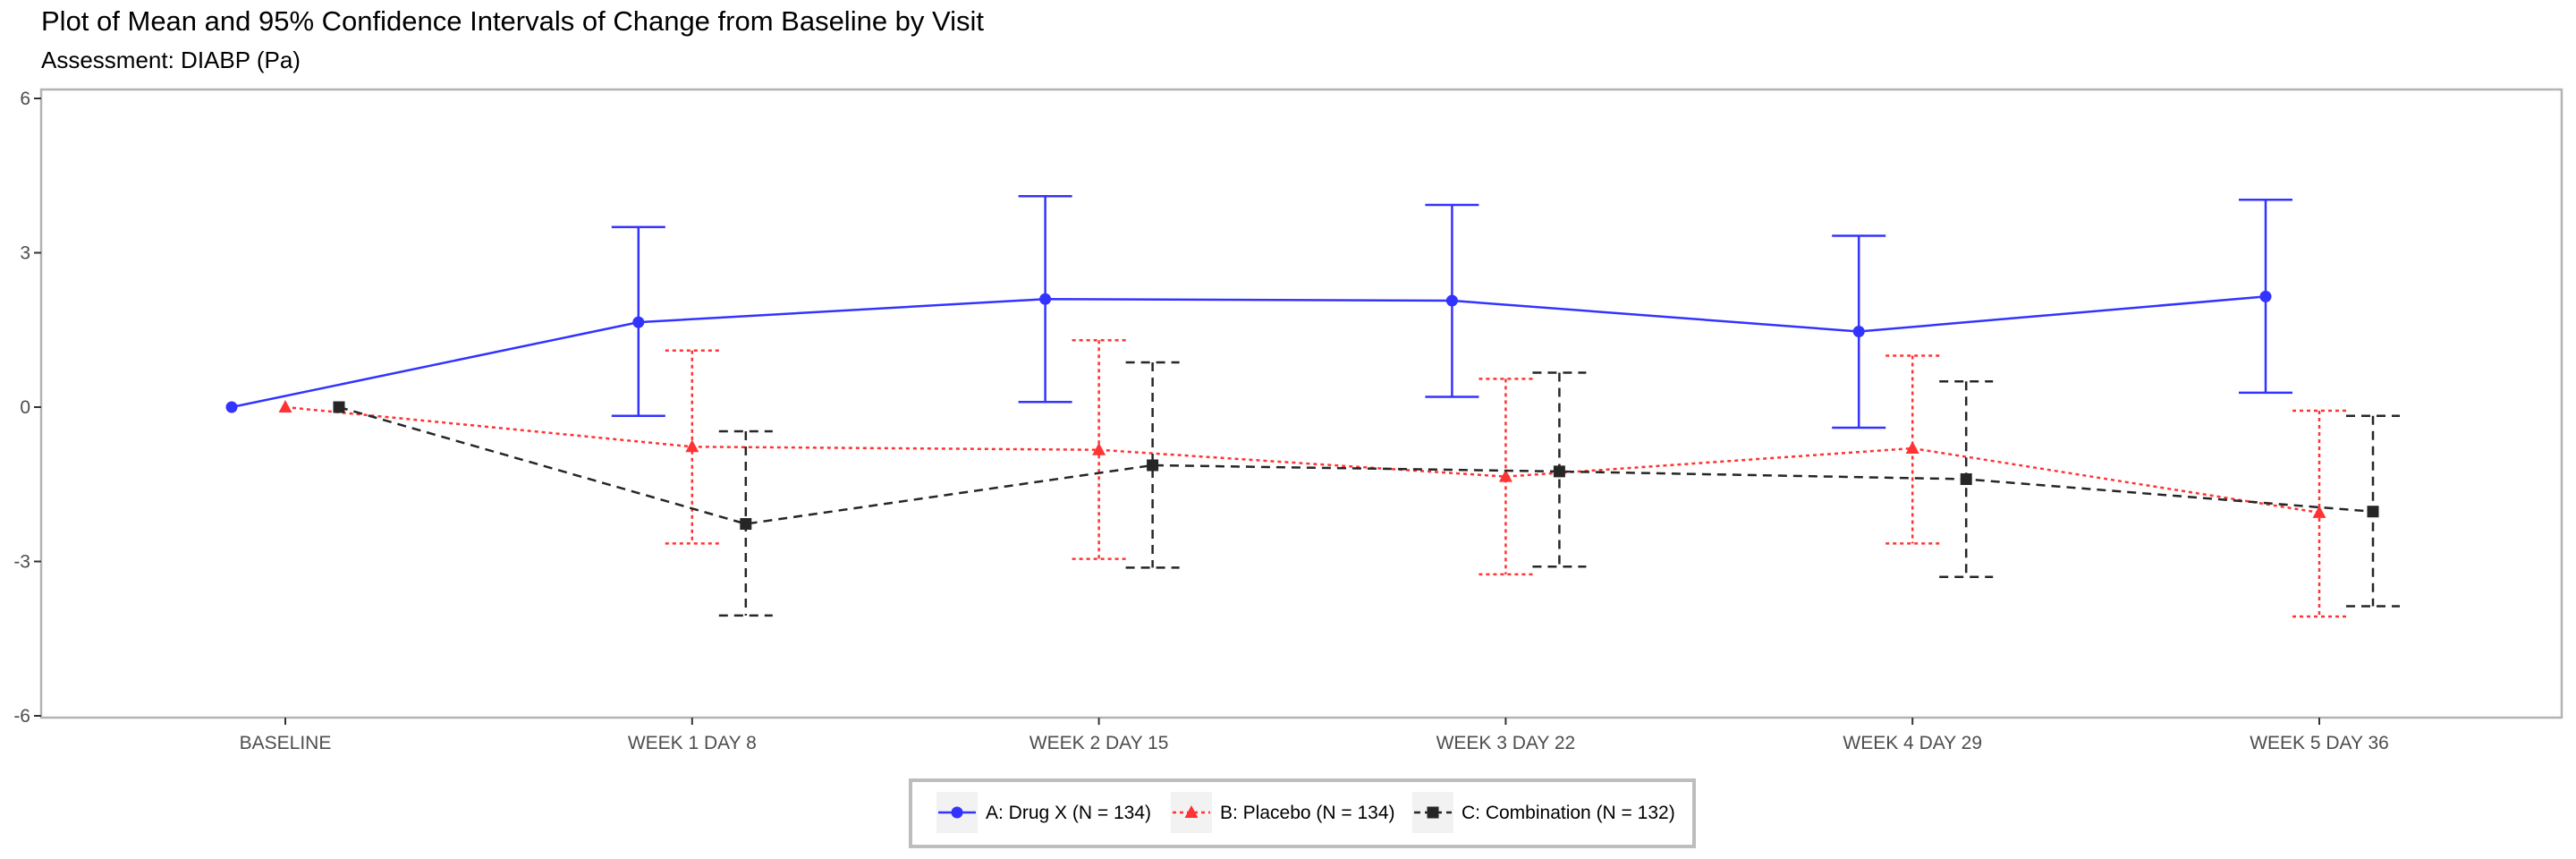 The image size is (2576, 859). I want to click on y-tick-label: -3, so click(21, 562).